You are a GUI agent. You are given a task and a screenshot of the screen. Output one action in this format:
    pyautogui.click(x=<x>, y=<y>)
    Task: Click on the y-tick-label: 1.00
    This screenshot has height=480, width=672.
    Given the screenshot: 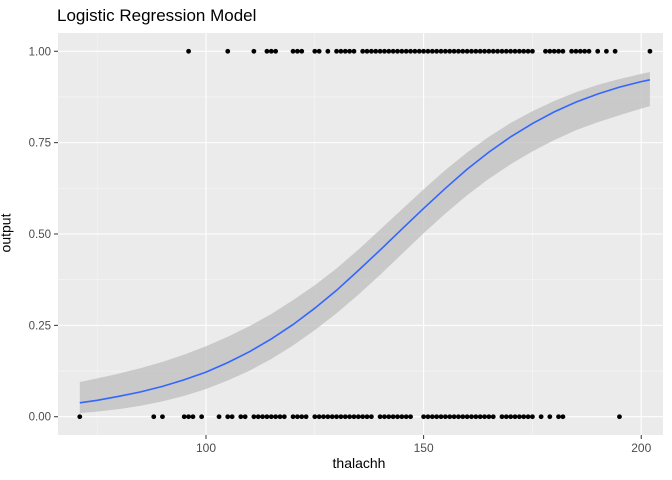 What is the action you would take?
    pyautogui.click(x=40, y=52)
    